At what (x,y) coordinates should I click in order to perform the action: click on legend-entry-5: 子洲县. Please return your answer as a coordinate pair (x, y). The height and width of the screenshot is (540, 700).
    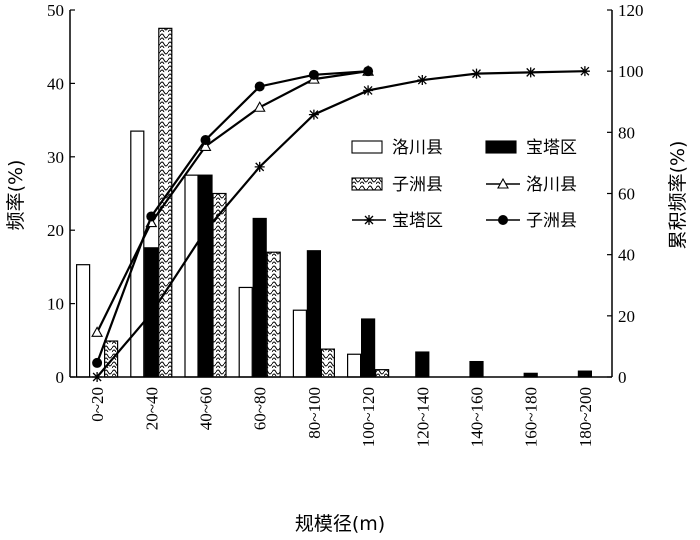
    Looking at the image, I should click on (531, 221).